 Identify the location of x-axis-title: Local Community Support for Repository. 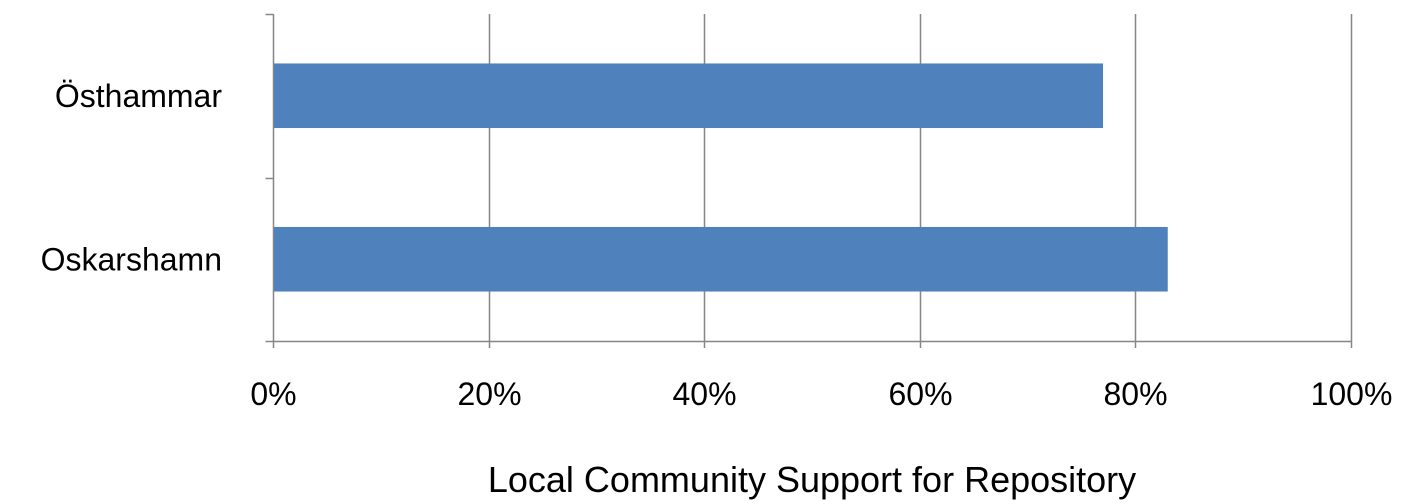
(812, 479).